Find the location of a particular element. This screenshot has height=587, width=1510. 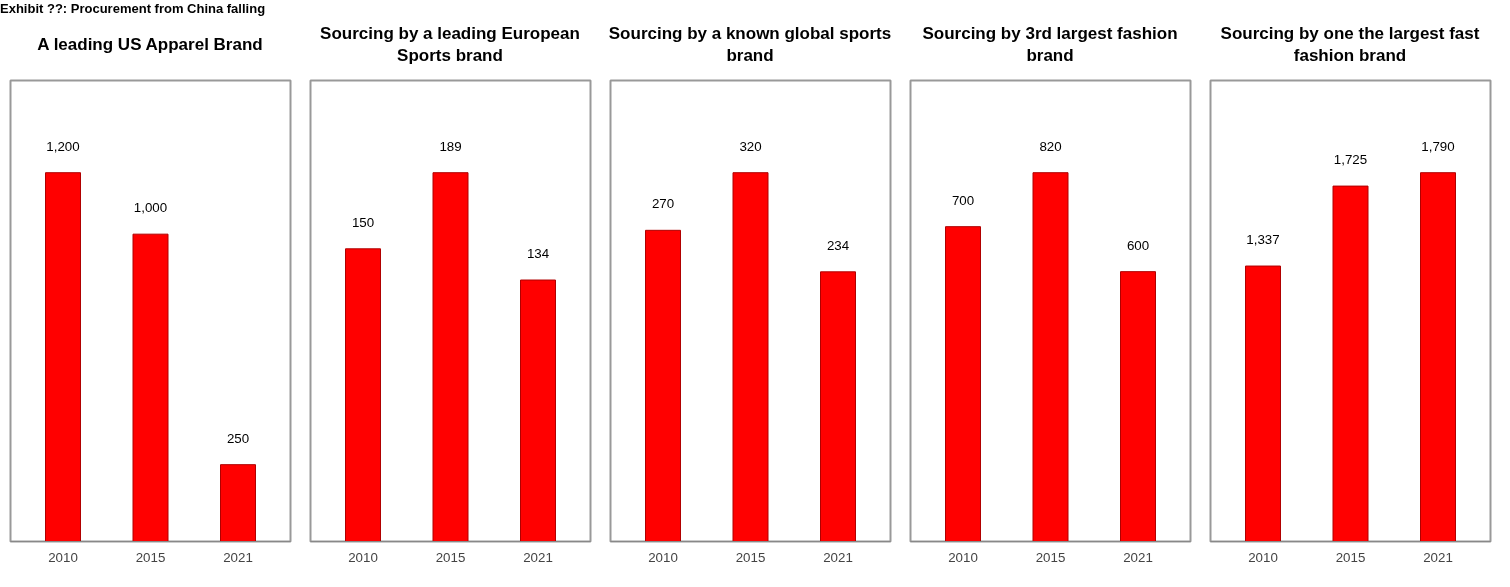

chart-title: Sourcing by one the largest fast fashion brand is located at coordinates (1350, 45).